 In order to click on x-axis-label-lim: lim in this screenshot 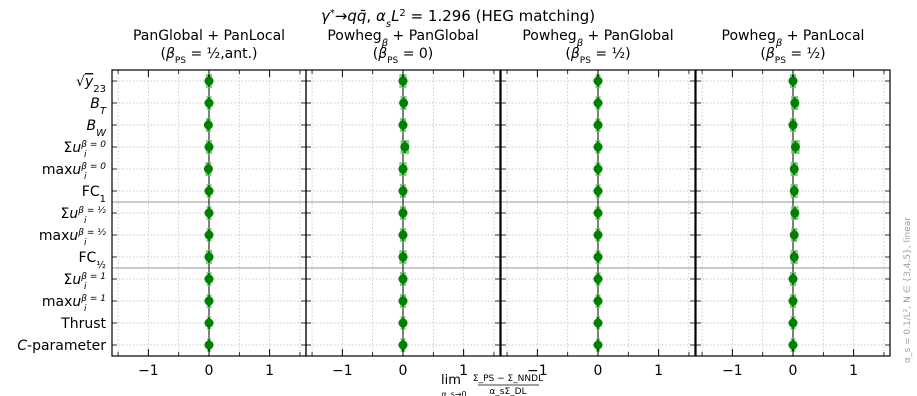, I will do `click(451, 380)`.